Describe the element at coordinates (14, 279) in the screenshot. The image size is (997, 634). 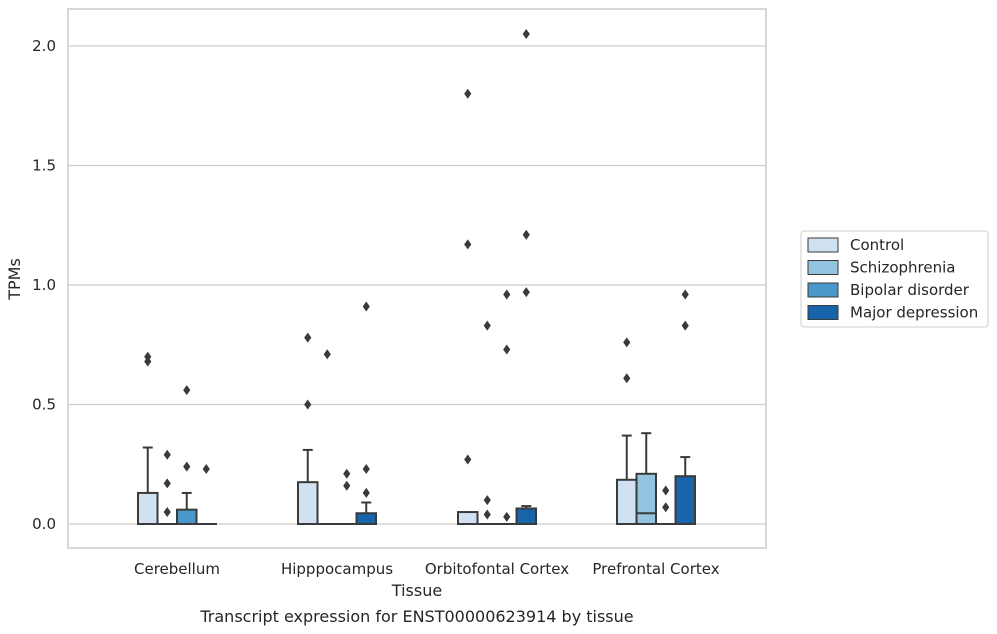
I see `y-axis-label: TPMs` at that location.